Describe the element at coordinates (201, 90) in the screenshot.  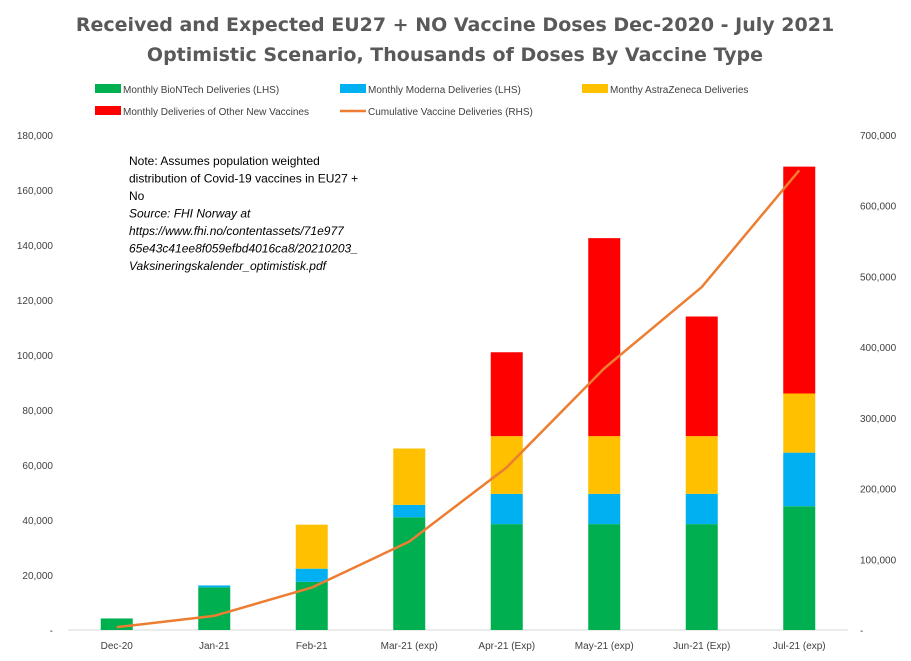
I see `legend-label: Monthly BioNTech Deliveries (LHS)` at that location.